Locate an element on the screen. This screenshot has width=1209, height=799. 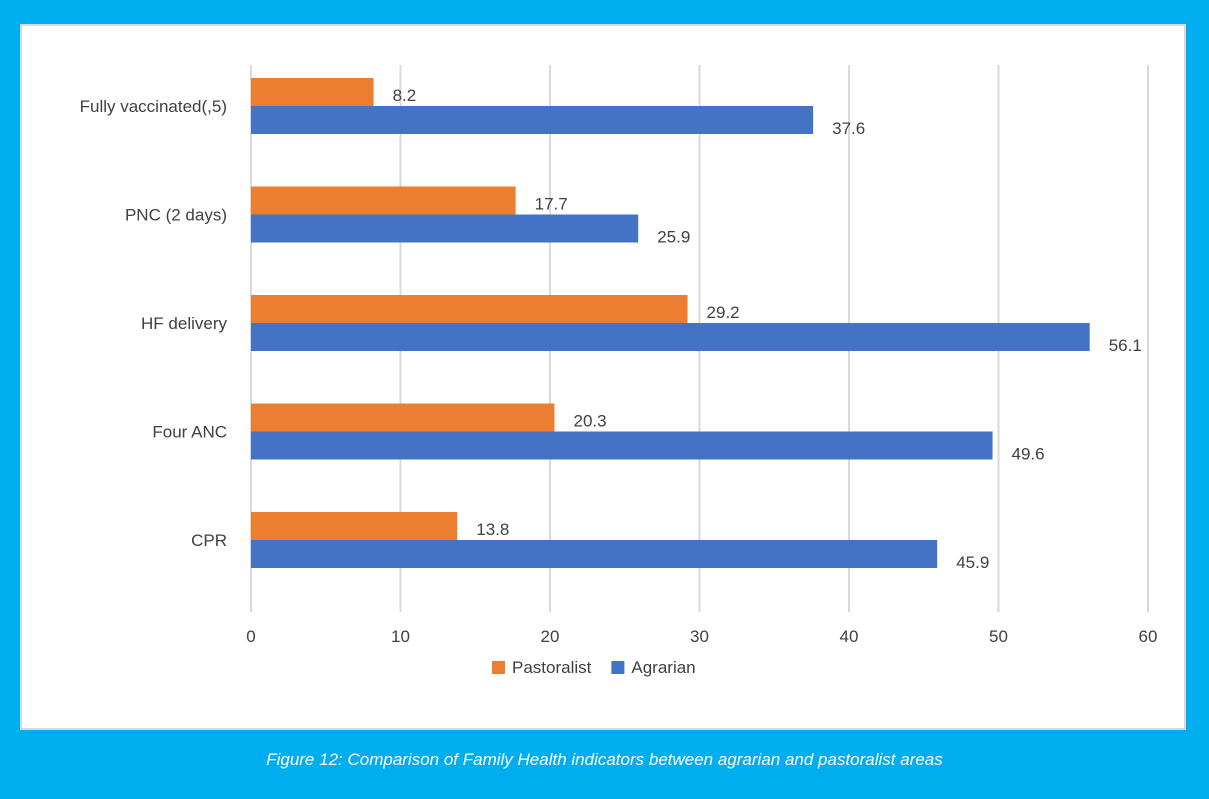
x-tick-label: 0 is located at coordinates (250, 636).